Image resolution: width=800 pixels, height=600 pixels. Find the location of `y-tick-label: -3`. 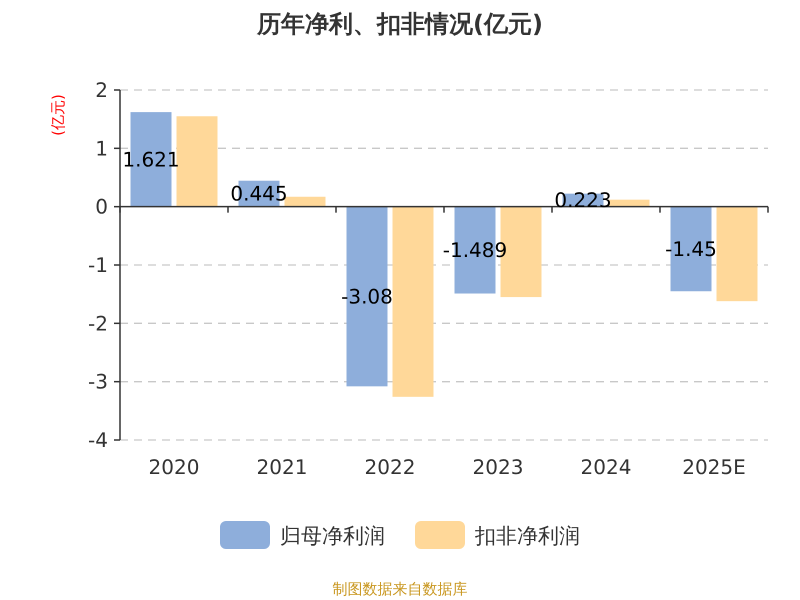

y-tick-label: -3 is located at coordinates (98, 382).